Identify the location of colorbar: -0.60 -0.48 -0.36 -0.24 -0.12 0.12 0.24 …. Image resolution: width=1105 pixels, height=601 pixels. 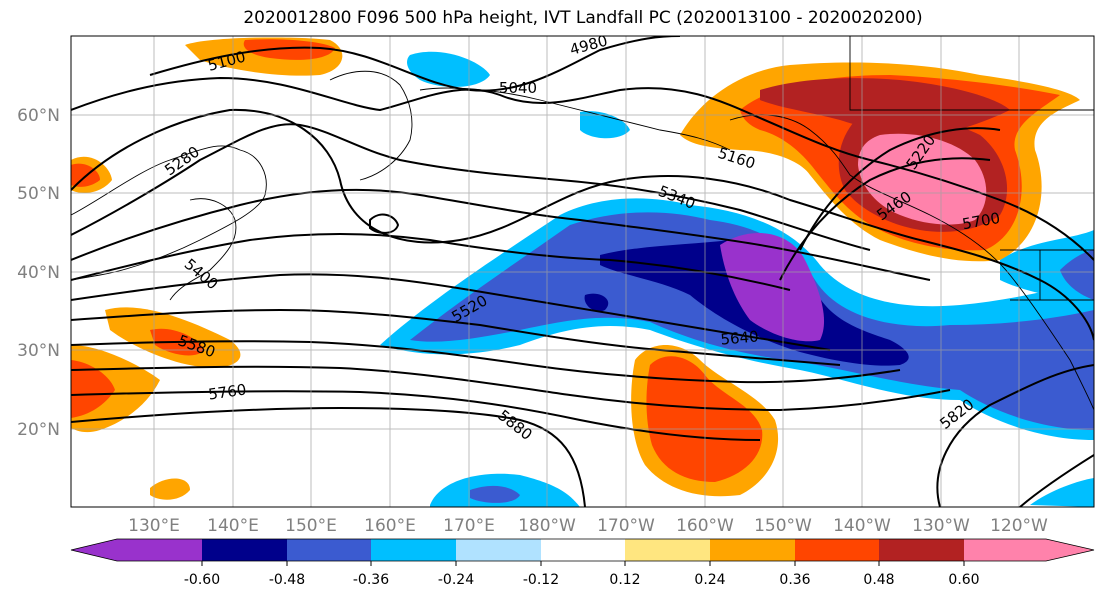
(582, 563).